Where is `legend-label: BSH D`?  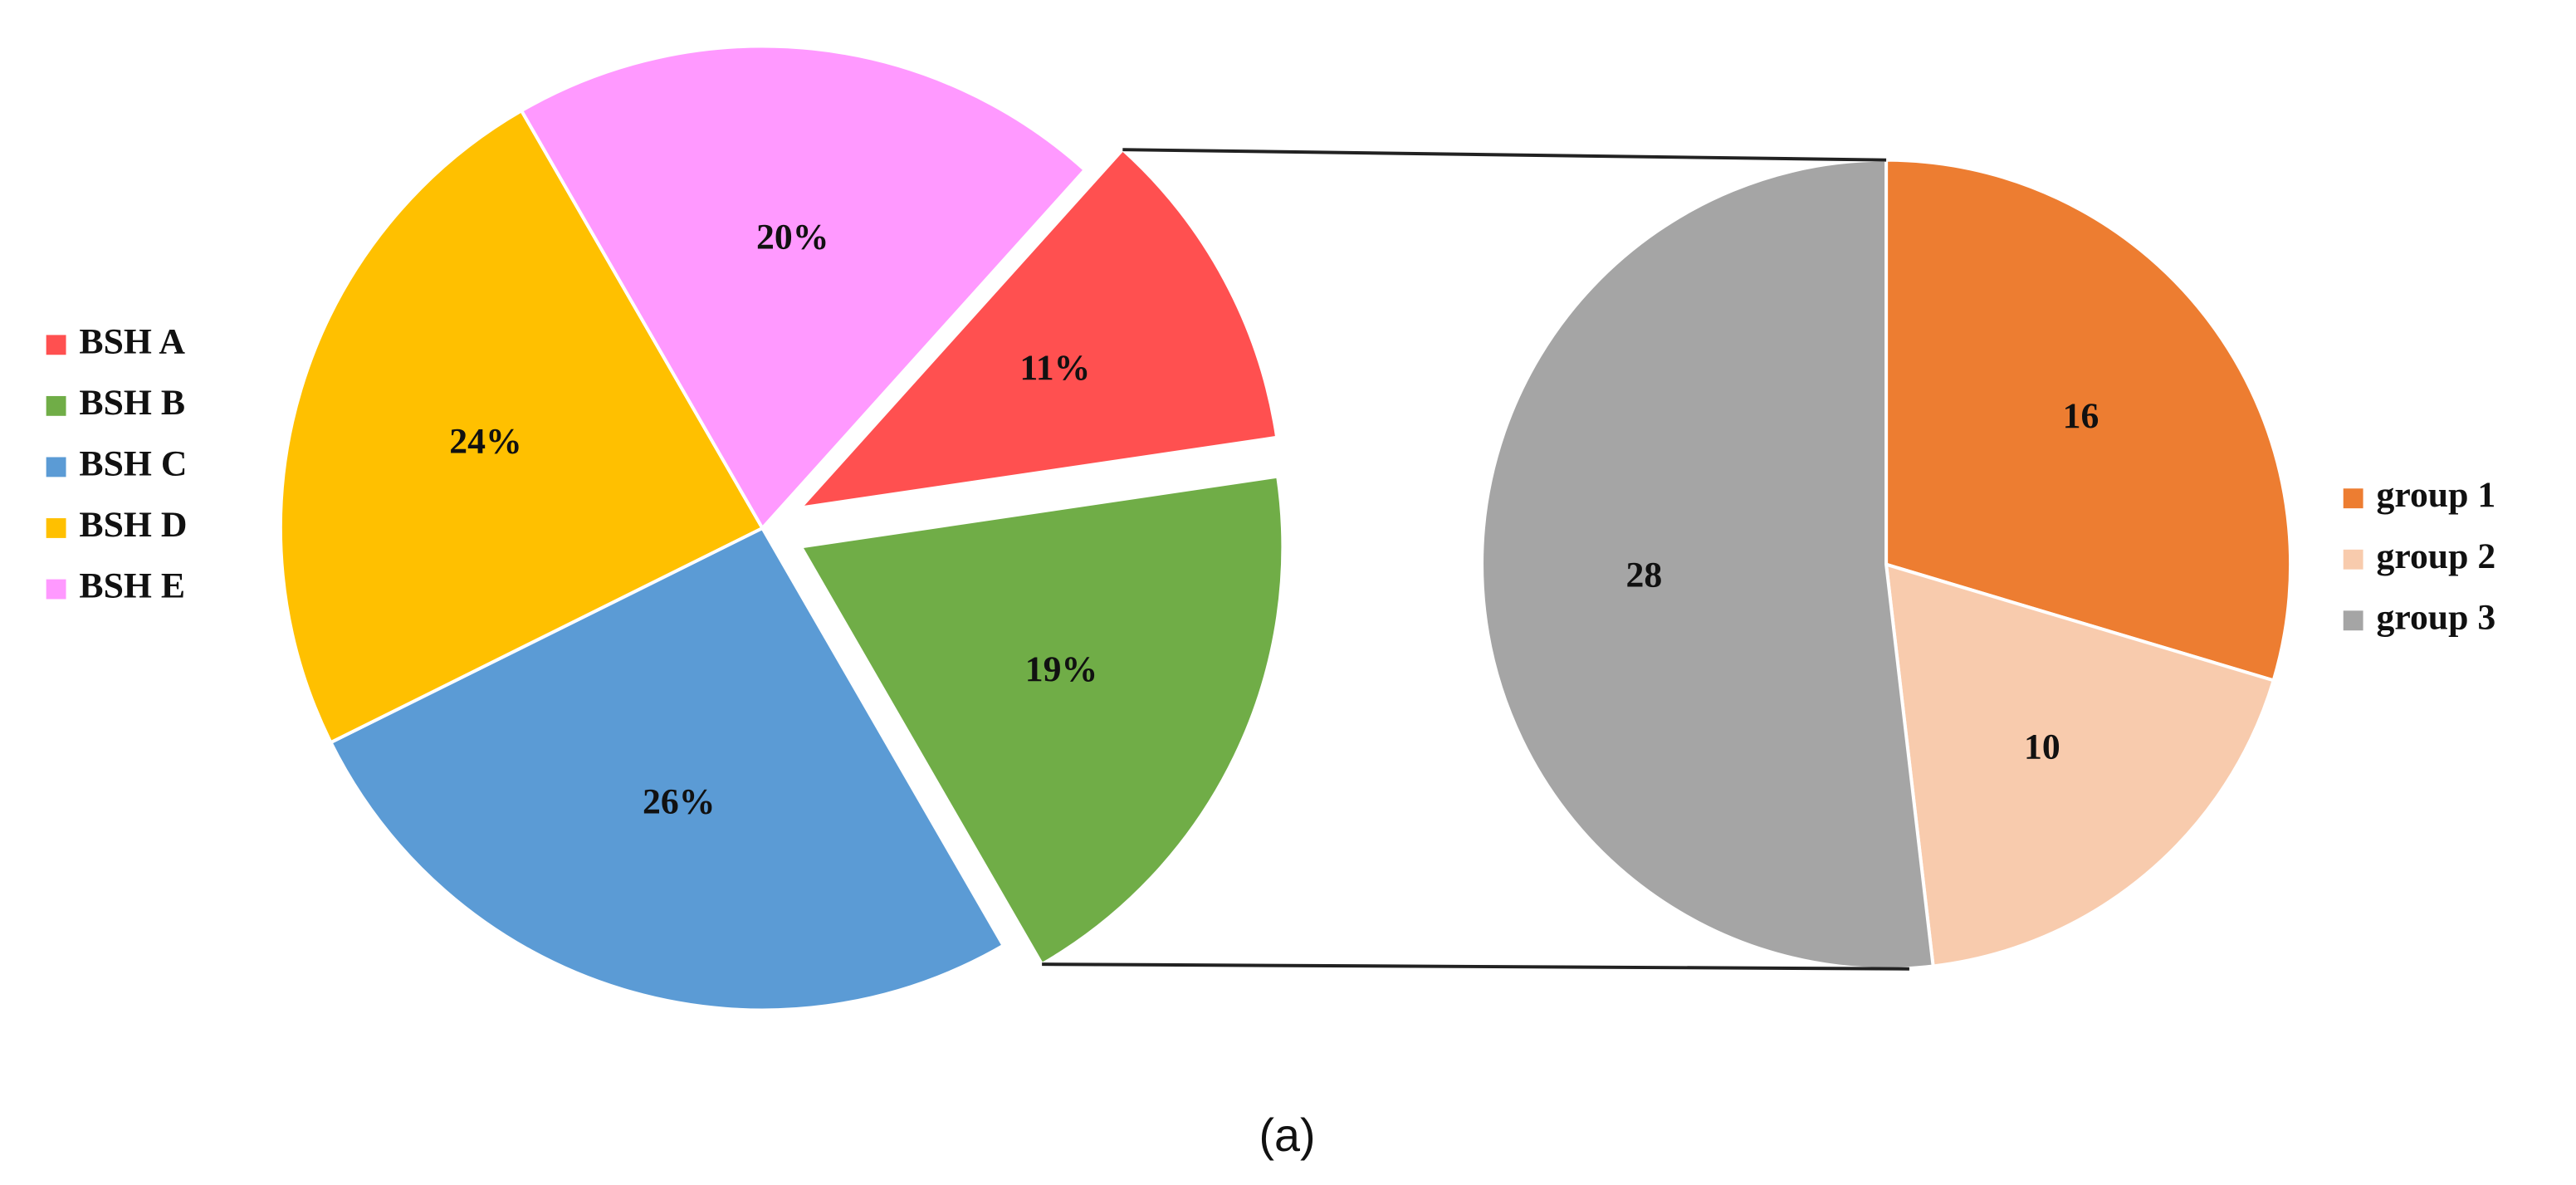
legend-label: BSH D is located at coordinates (133, 525).